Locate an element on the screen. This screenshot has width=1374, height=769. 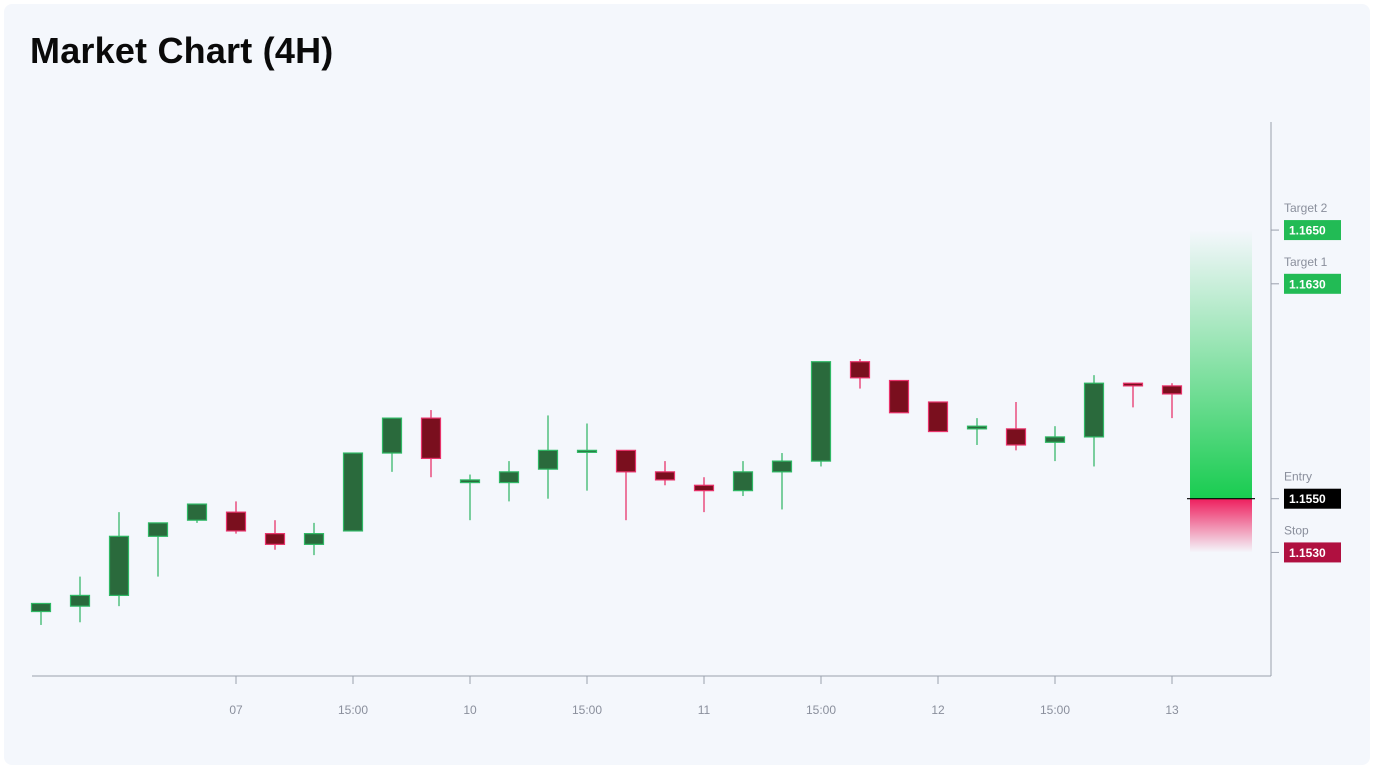
x-tick-label: 07 is located at coordinates (236, 710).